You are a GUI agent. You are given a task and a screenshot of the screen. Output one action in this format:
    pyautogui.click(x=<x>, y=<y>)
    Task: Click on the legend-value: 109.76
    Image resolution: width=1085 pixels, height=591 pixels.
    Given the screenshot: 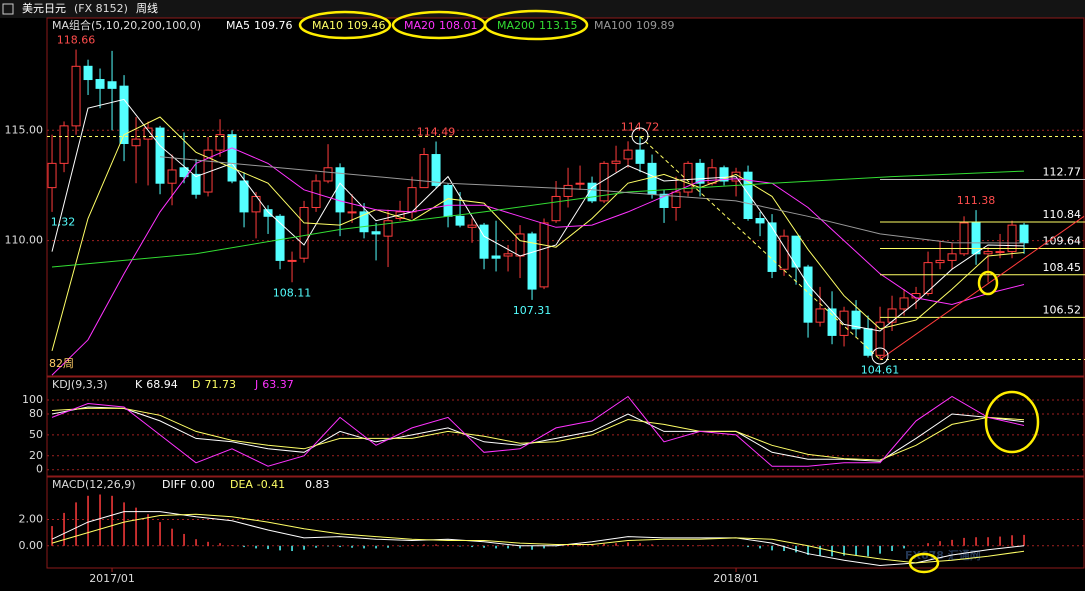 What is the action you would take?
    pyautogui.click(x=273, y=25)
    